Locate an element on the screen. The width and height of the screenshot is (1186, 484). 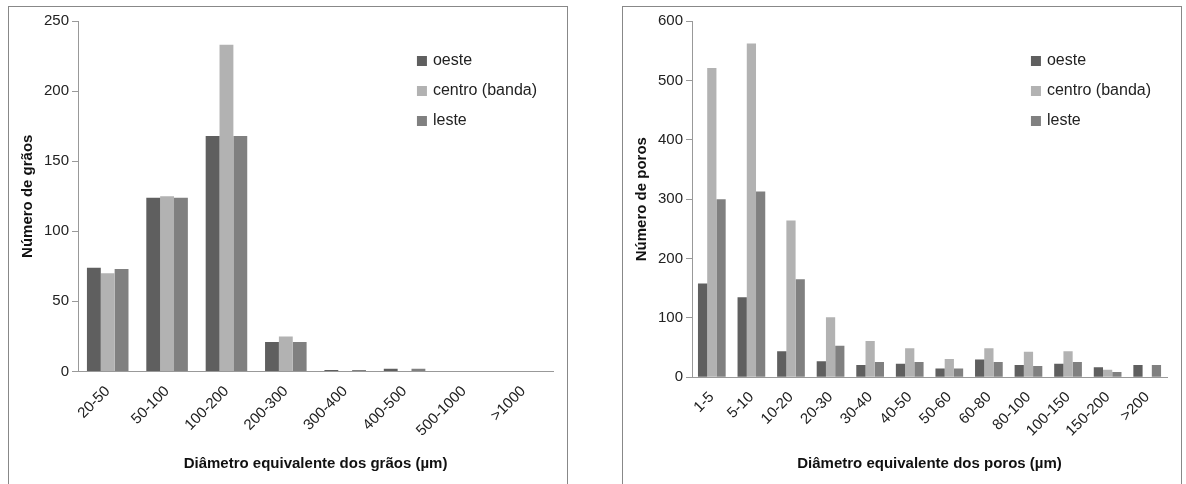
y-tick-label: 250 is located at coordinates (57, 20).